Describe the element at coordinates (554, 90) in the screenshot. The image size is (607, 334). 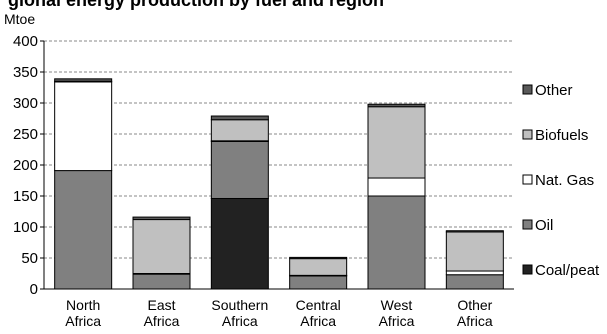
I see `legend-label: Other` at that location.